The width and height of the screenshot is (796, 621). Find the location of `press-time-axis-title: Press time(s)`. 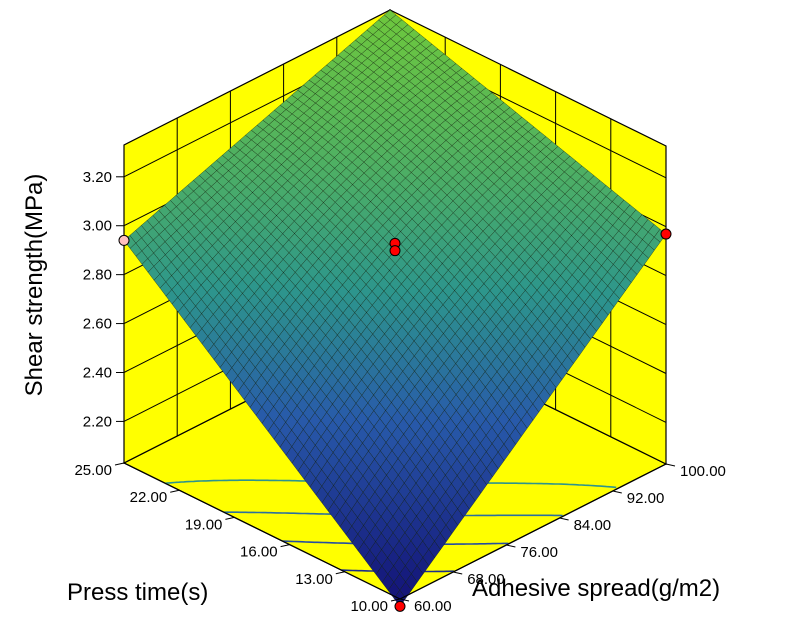

press-time-axis-title: Press time(s) is located at coordinates (137, 592).